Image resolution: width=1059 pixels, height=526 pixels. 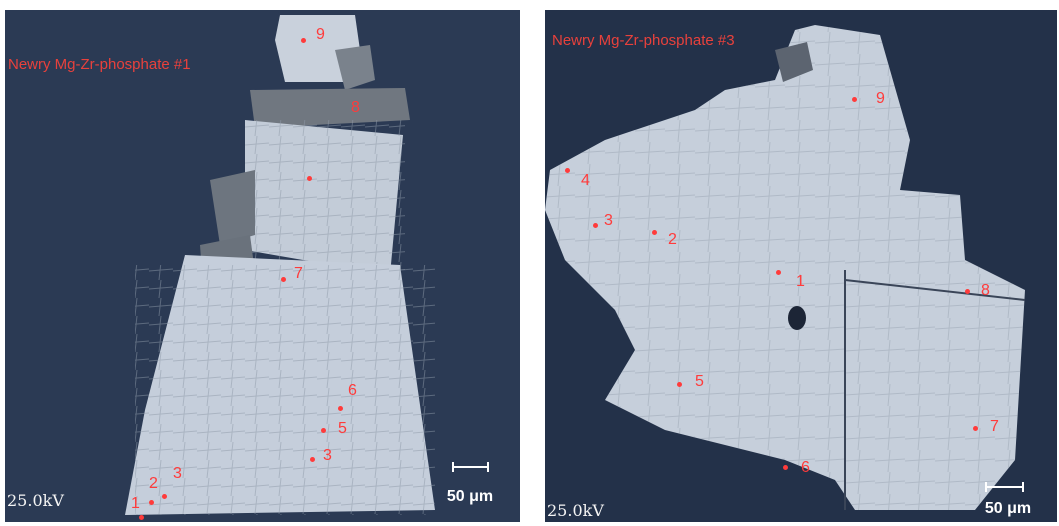 I want to click on right-voltage: 25.0kV, so click(x=575, y=510).